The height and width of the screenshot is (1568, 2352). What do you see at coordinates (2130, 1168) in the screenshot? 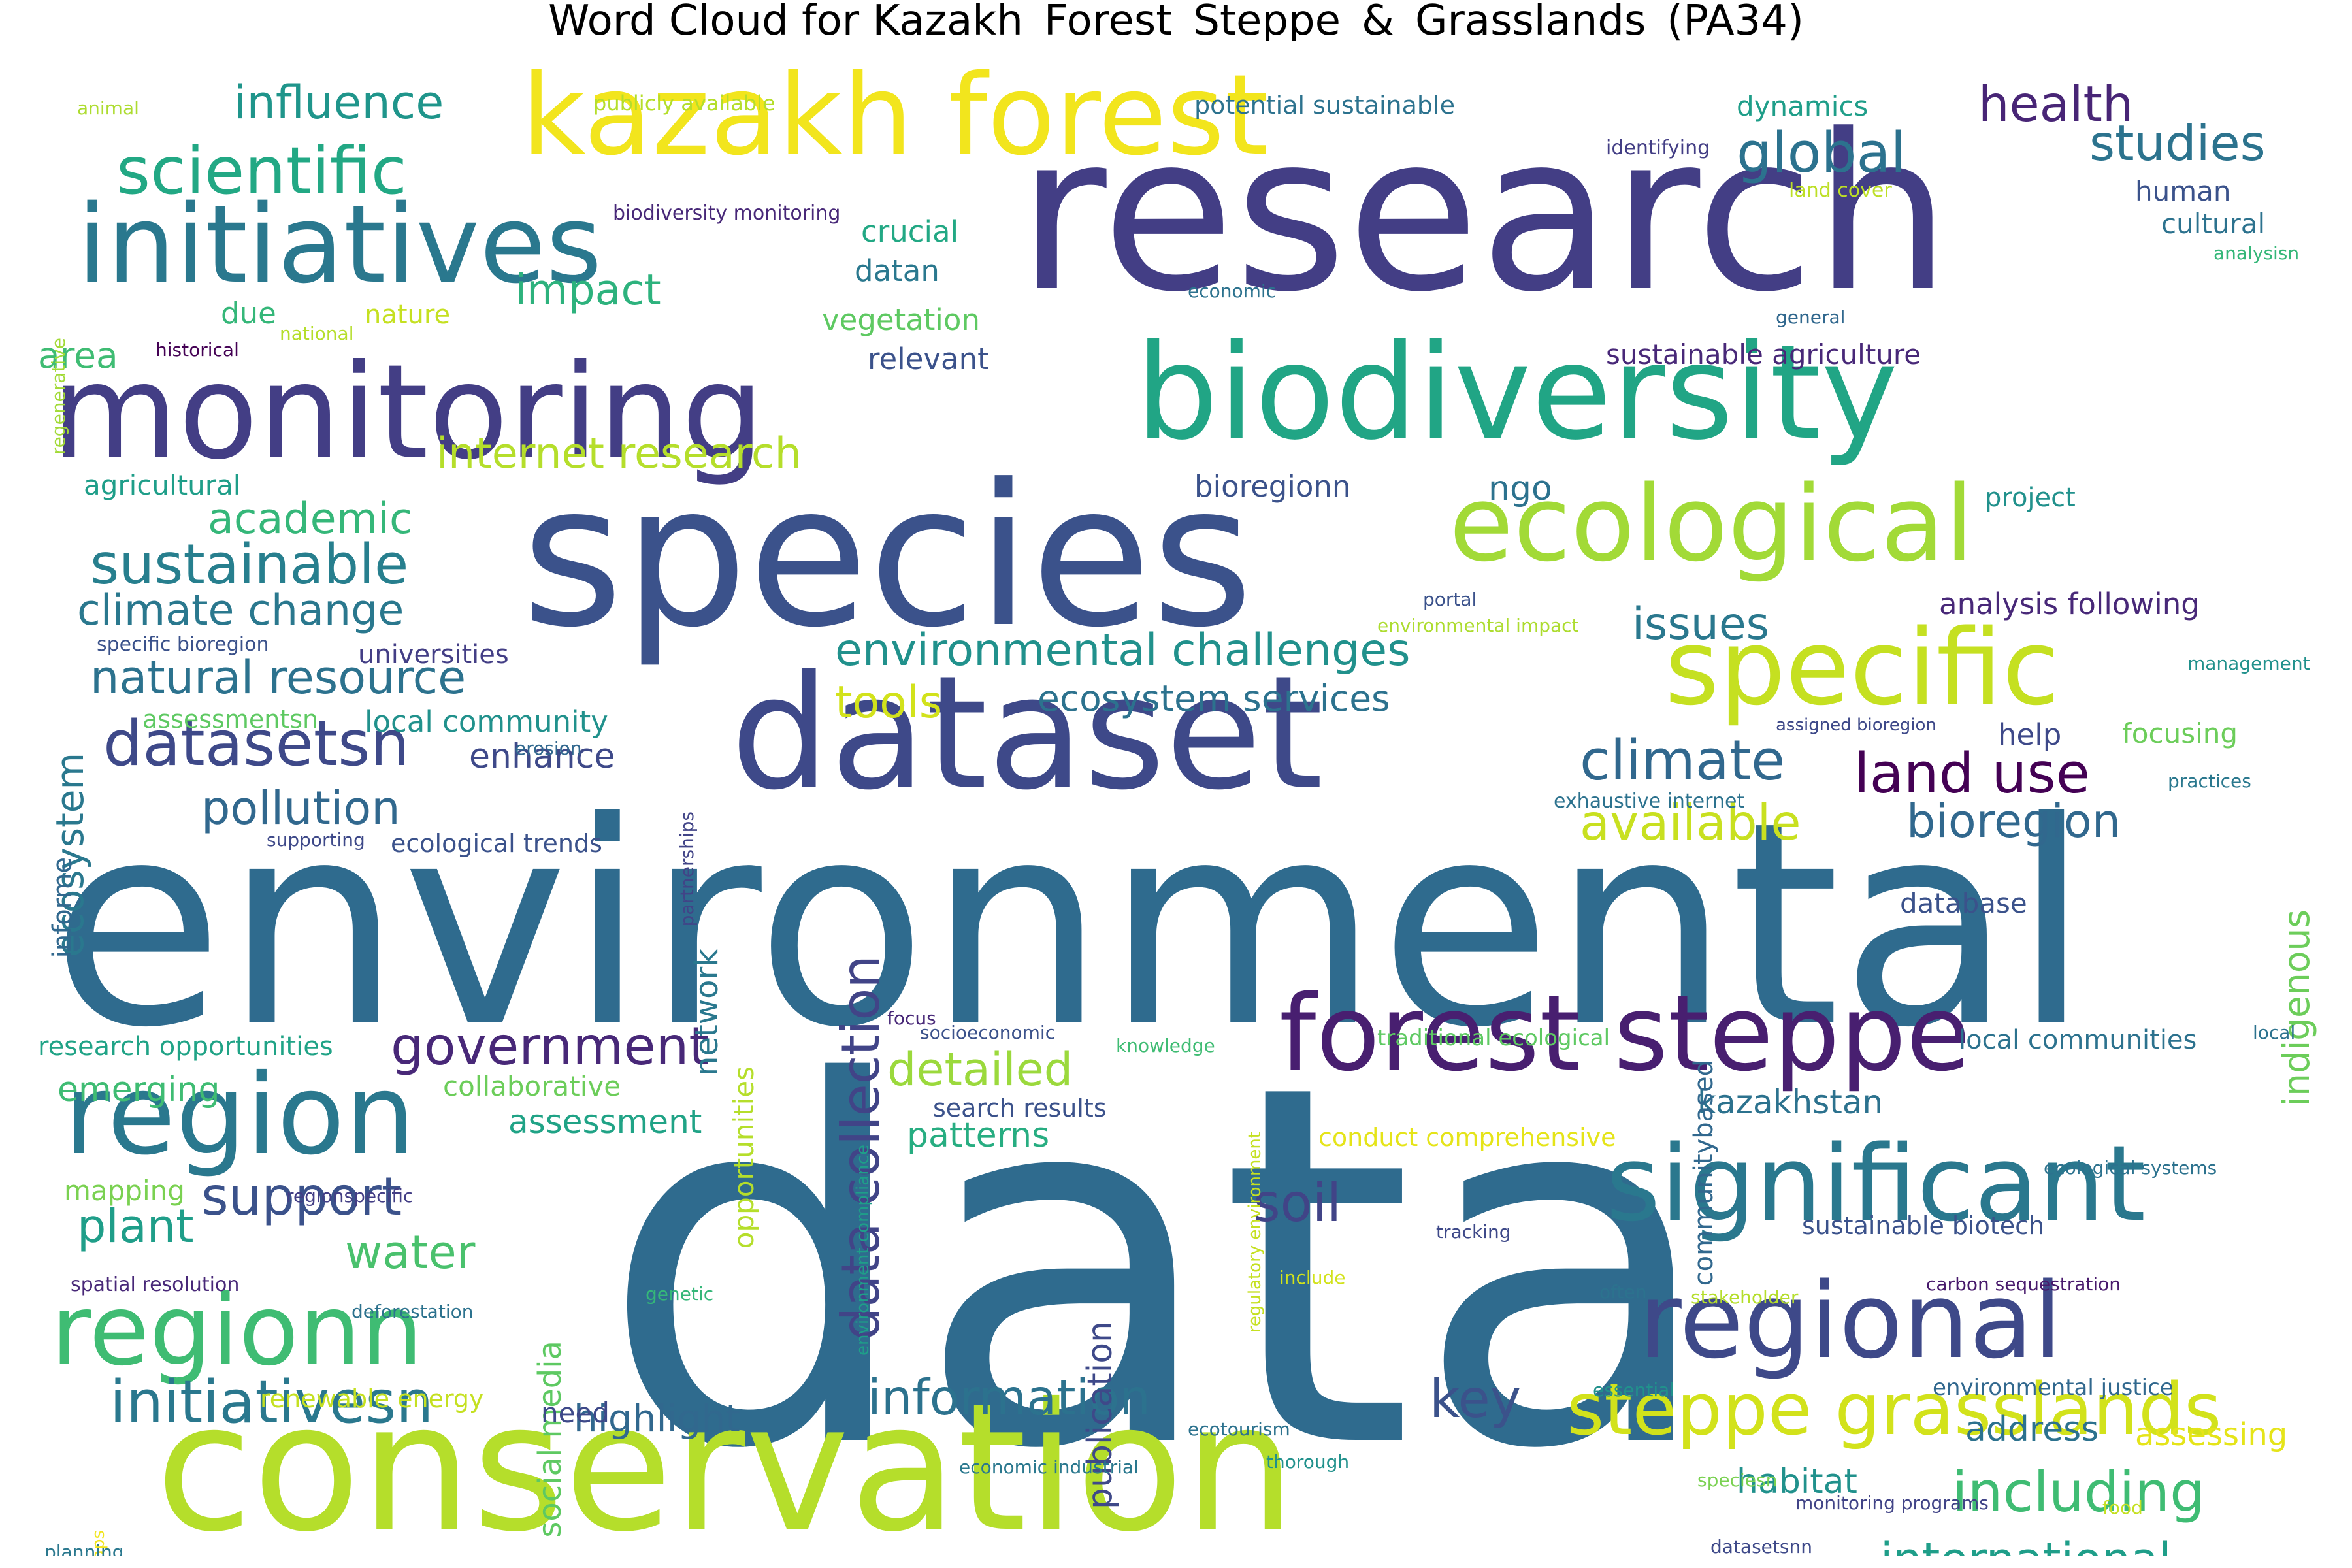
I see `word-ecological-systems: ecological systems` at bounding box center [2130, 1168].